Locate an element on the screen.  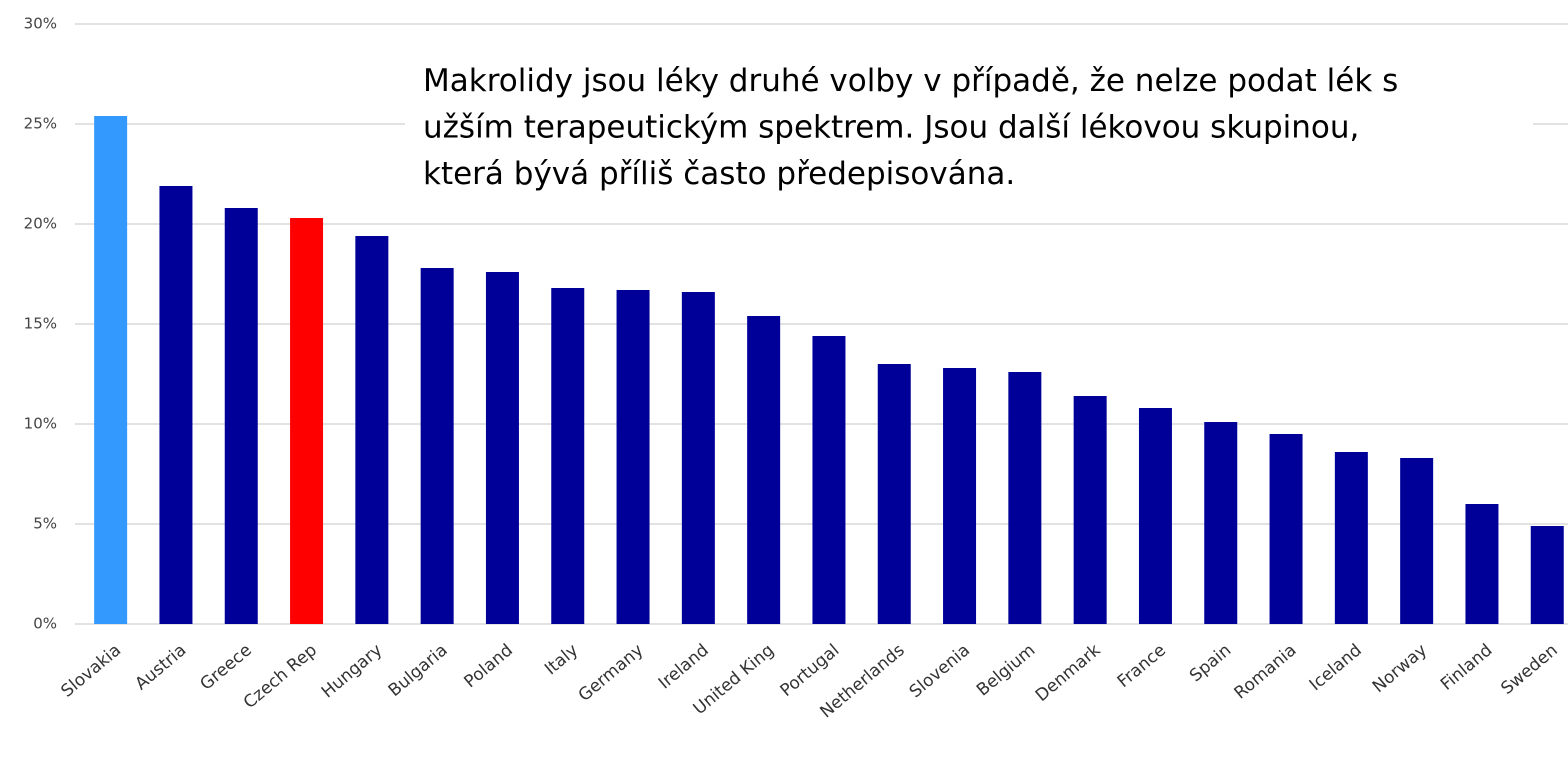
x-tick-label: Spain is located at coordinates (1210, 663).